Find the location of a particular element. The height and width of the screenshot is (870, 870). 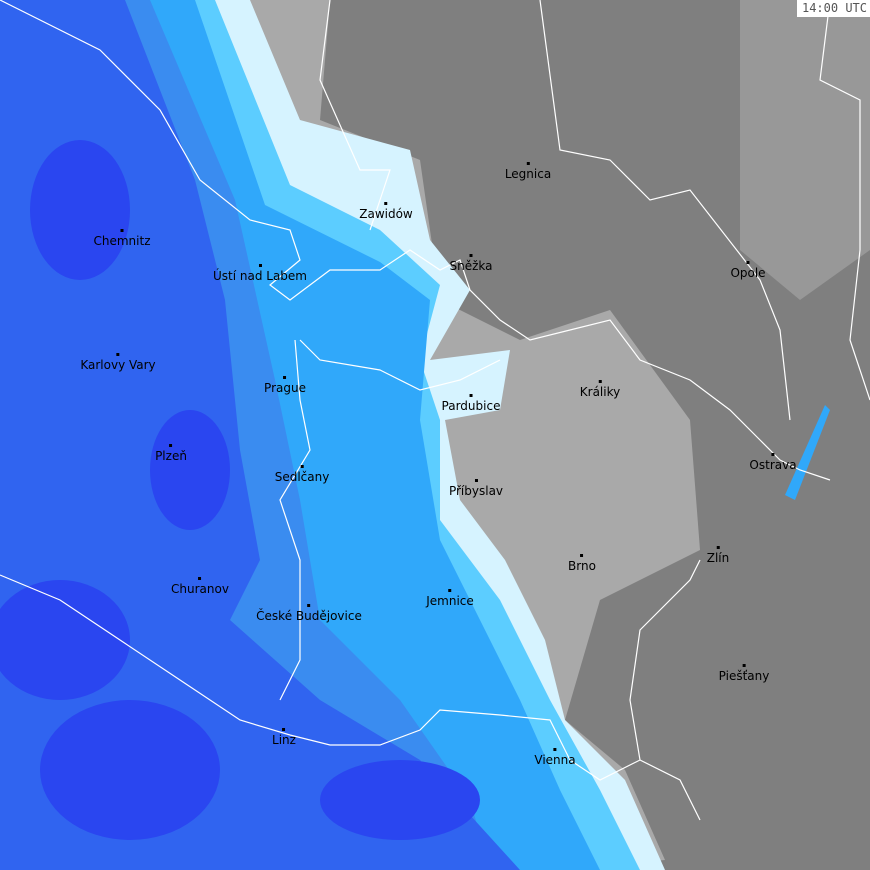

city-marker: Příbyslav is located at coordinates (476, 488).